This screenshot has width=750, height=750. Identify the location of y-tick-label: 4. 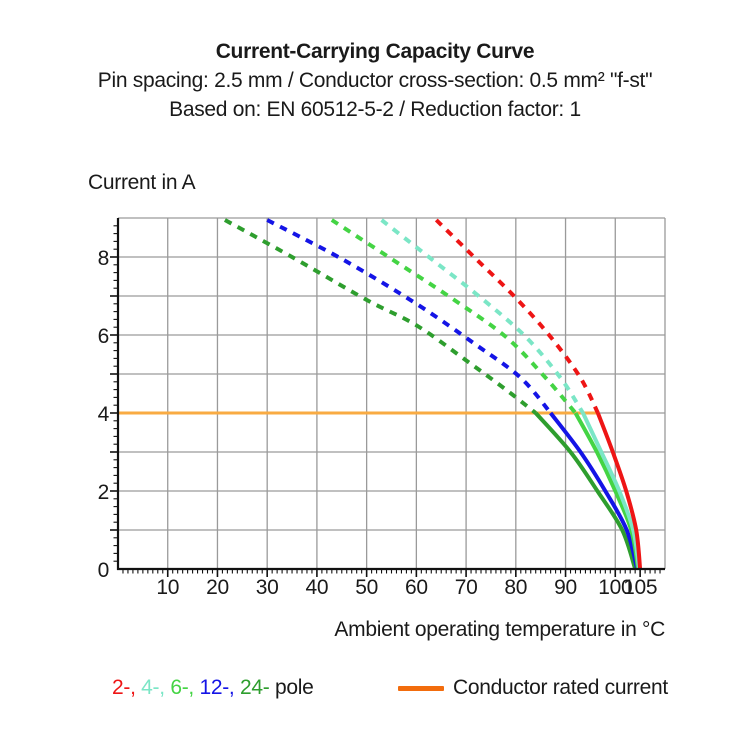
(104, 414).